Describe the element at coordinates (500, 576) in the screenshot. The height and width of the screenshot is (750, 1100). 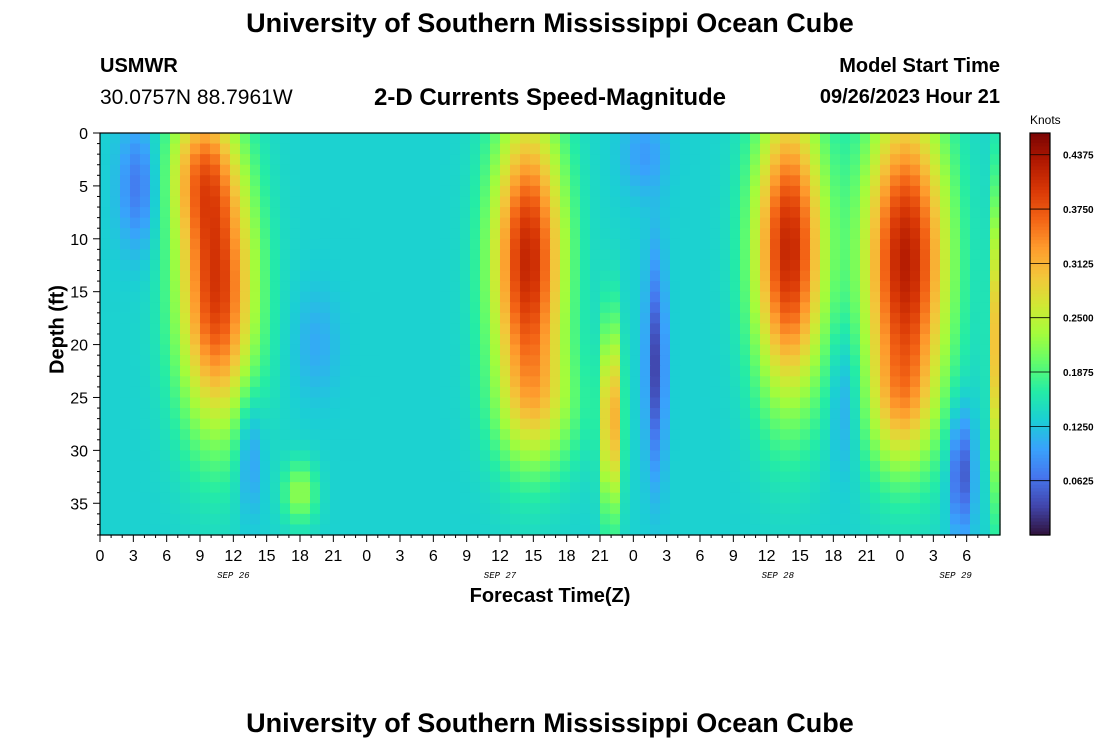
I see `date-label: SEP 27` at that location.